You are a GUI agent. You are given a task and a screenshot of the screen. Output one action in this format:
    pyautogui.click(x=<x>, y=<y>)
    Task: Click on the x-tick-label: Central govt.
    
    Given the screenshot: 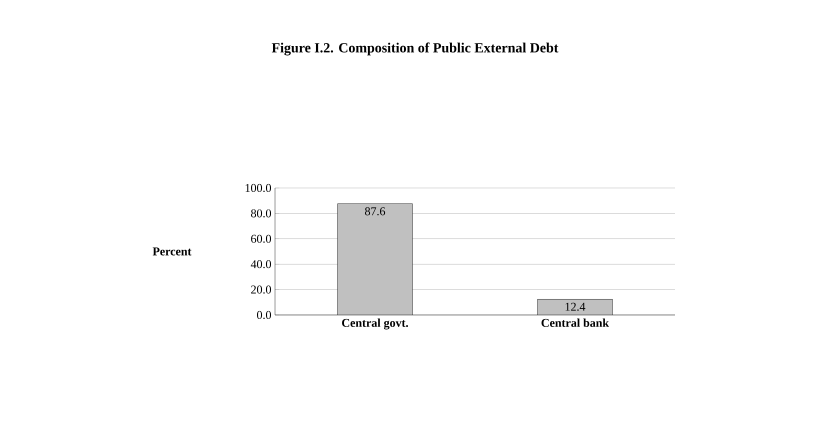 What is the action you would take?
    pyautogui.click(x=375, y=324)
    